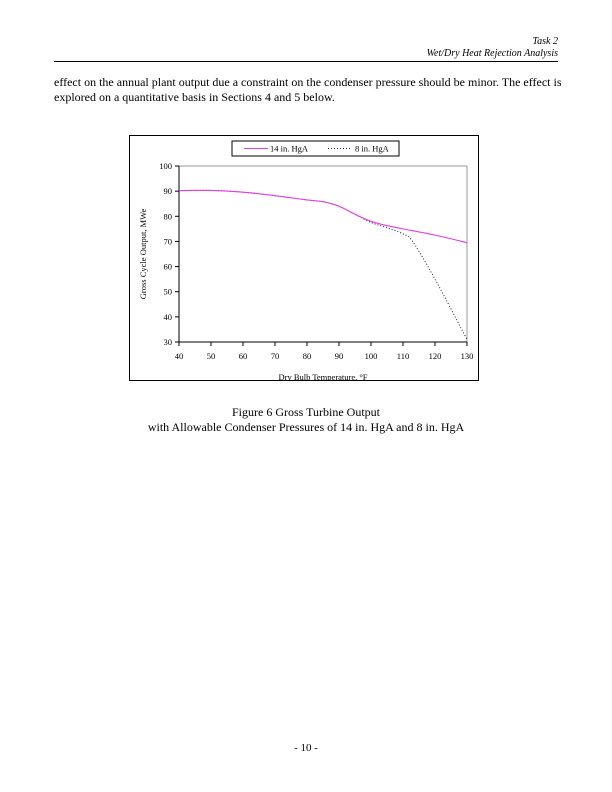 This screenshot has width=612, height=792. What do you see at coordinates (243, 356) in the screenshot?
I see `x-tick-label: 60` at bounding box center [243, 356].